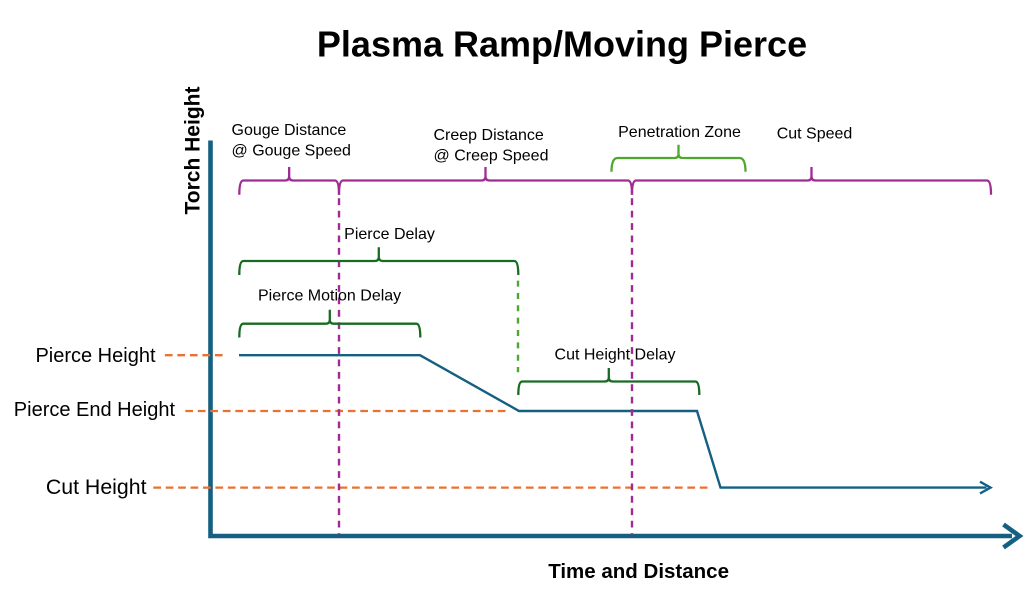 This screenshot has width=1032, height=596. I want to click on svg-text: Time and Distance, so click(638, 571).